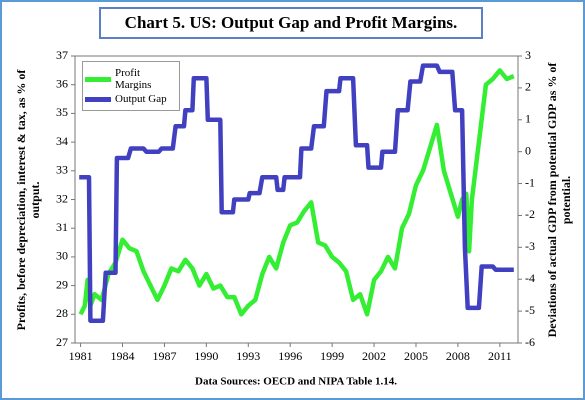 The image size is (585, 400). What do you see at coordinates (248, 356) in the screenshot?
I see `x-tick-label: 1993` at bounding box center [248, 356].